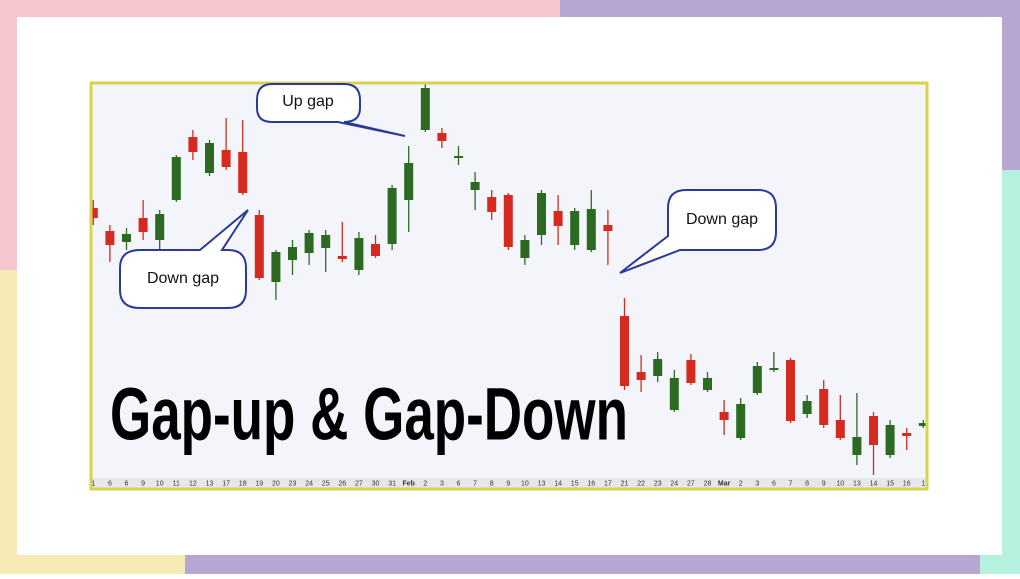 This screenshot has width=1020, height=579. I want to click on axis-strip, so click(509, 483).